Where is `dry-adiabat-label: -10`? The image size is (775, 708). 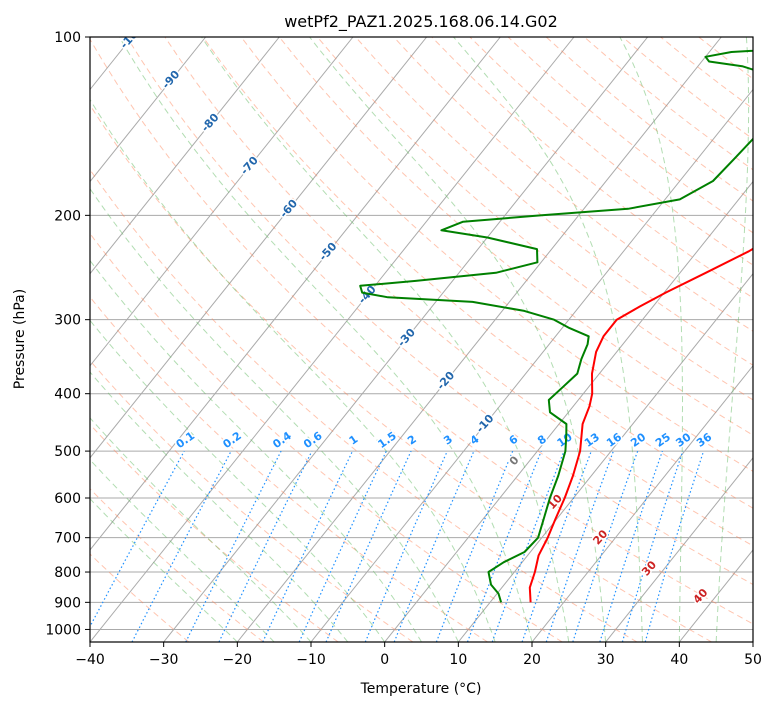
dry-adiabat-label: -10 is located at coordinates (485, 424).